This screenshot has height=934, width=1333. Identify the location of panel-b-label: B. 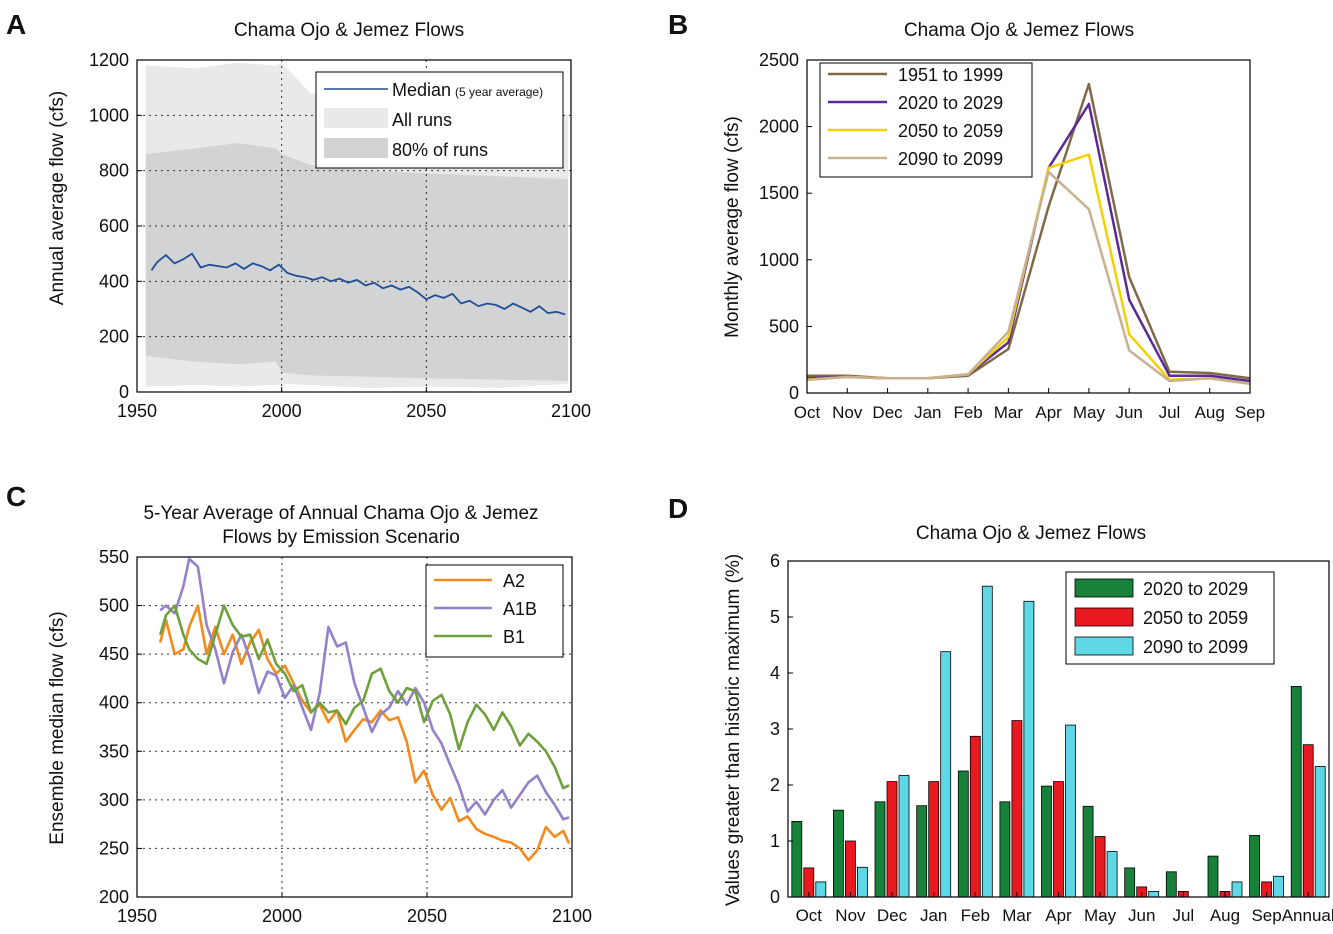
(678, 24).